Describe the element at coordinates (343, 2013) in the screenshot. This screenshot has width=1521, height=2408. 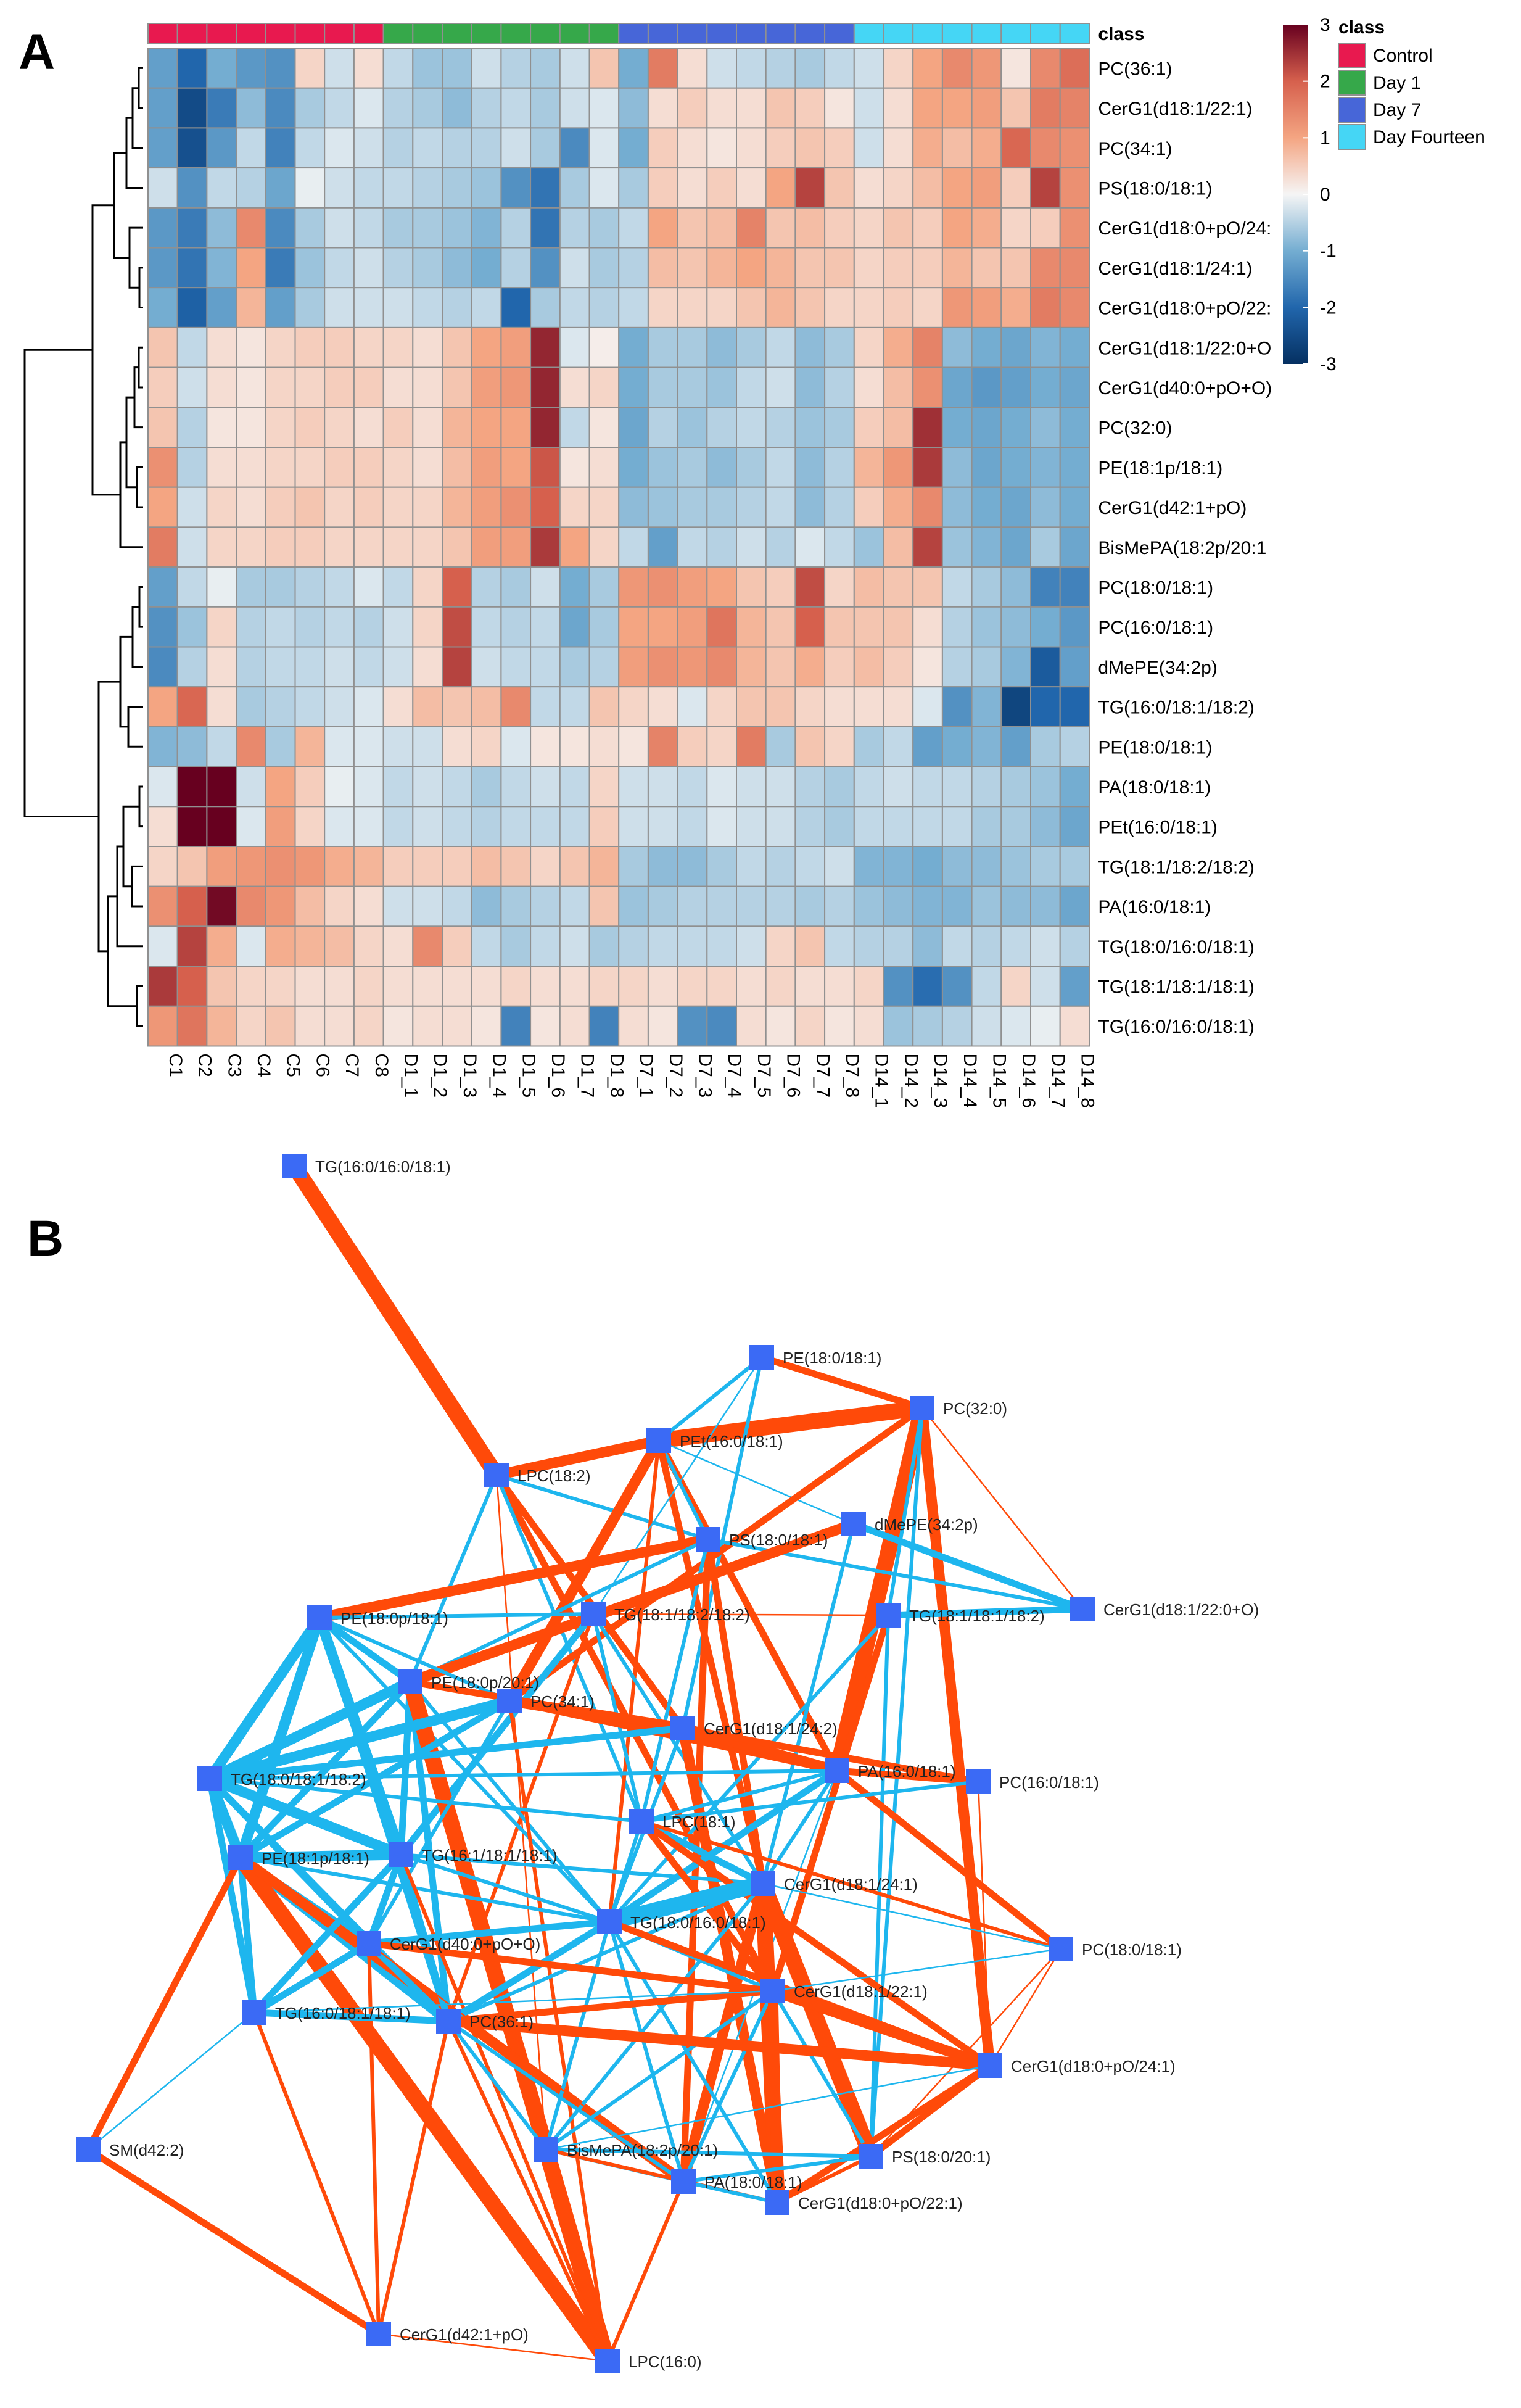
I see `network-node-label: TG(16:0/18:1/18:1)` at that location.